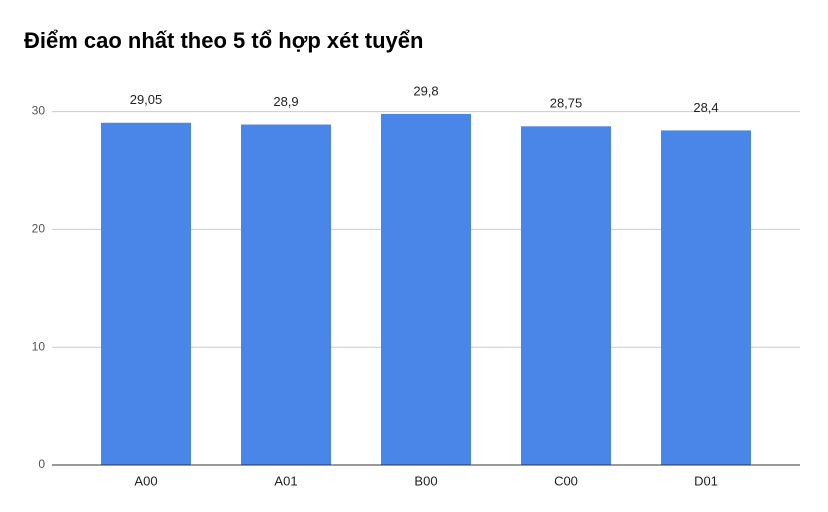 The image size is (828, 512). Describe the element at coordinates (566, 480) in the screenshot. I see `x-tick-label: C00` at that location.